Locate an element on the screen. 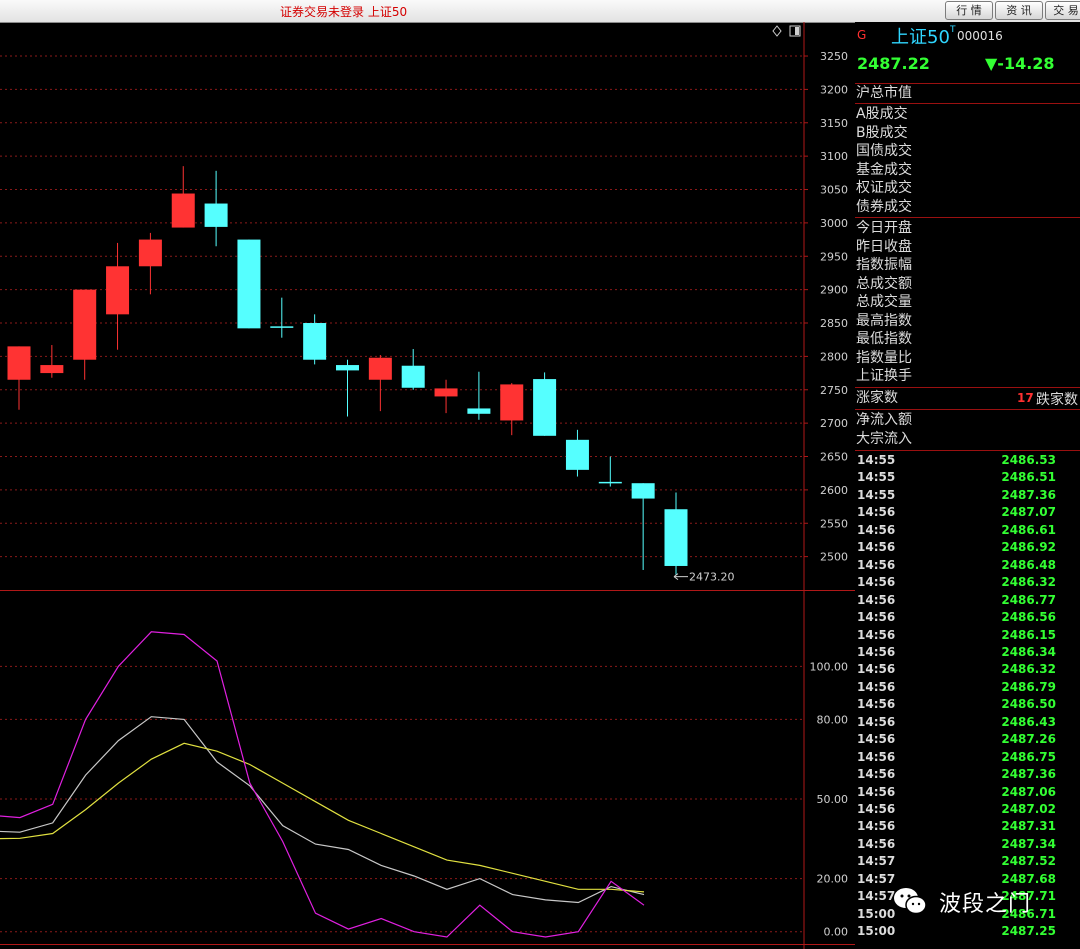 The image size is (1080, 949). tick-price: 2486.92 is located at coordinates (1028, 547).